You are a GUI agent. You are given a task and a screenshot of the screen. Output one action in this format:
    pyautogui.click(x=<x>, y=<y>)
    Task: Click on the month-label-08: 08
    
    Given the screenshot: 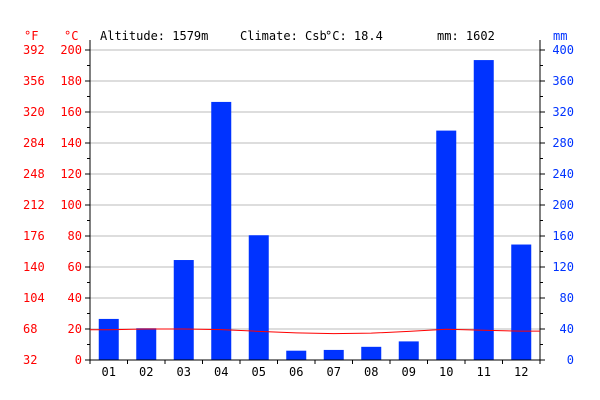 What is the action you would take?
    pyautogui.click(x=371, y=372)
    